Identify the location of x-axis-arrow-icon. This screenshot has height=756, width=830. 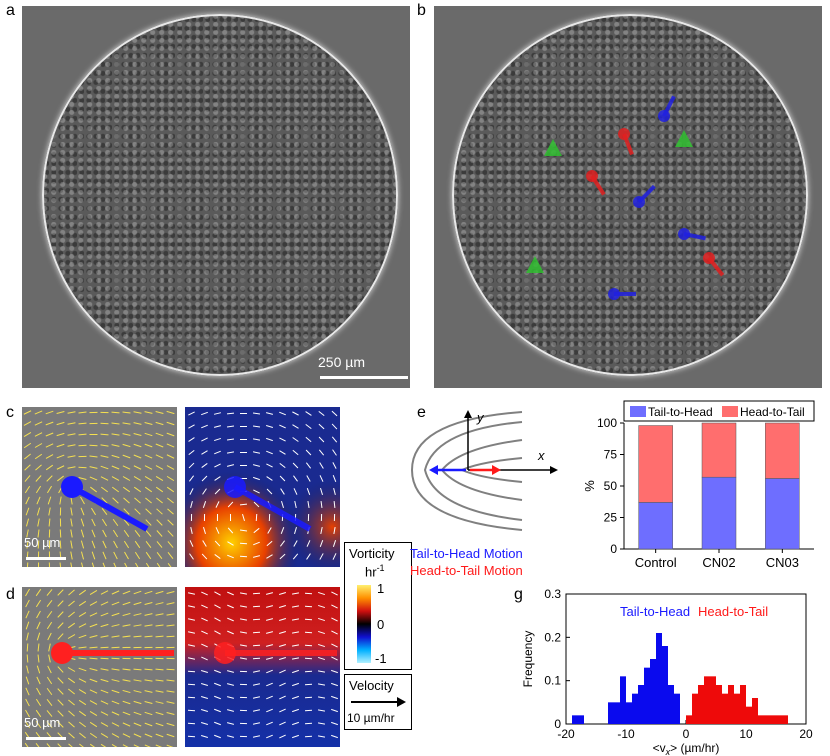
(554, 470).